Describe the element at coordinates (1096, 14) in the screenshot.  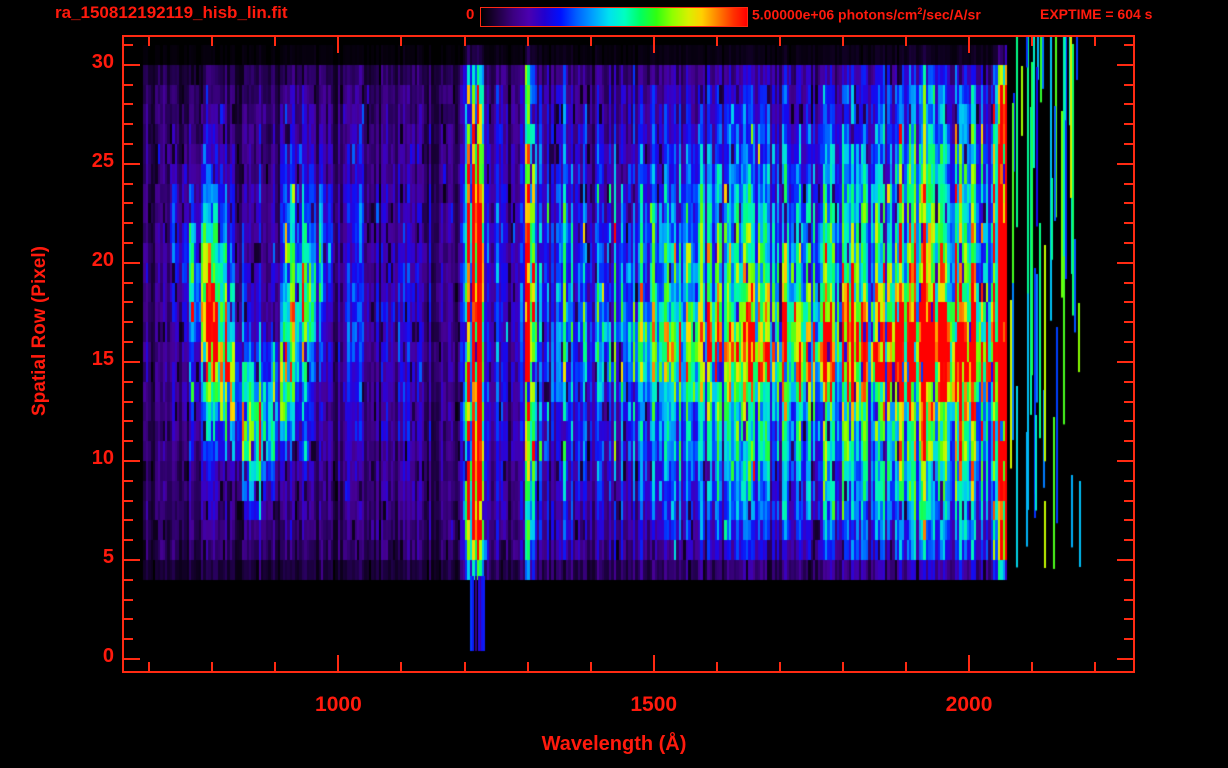
I see `exposure-time-label: EXPTIME = 604 s` at that location.